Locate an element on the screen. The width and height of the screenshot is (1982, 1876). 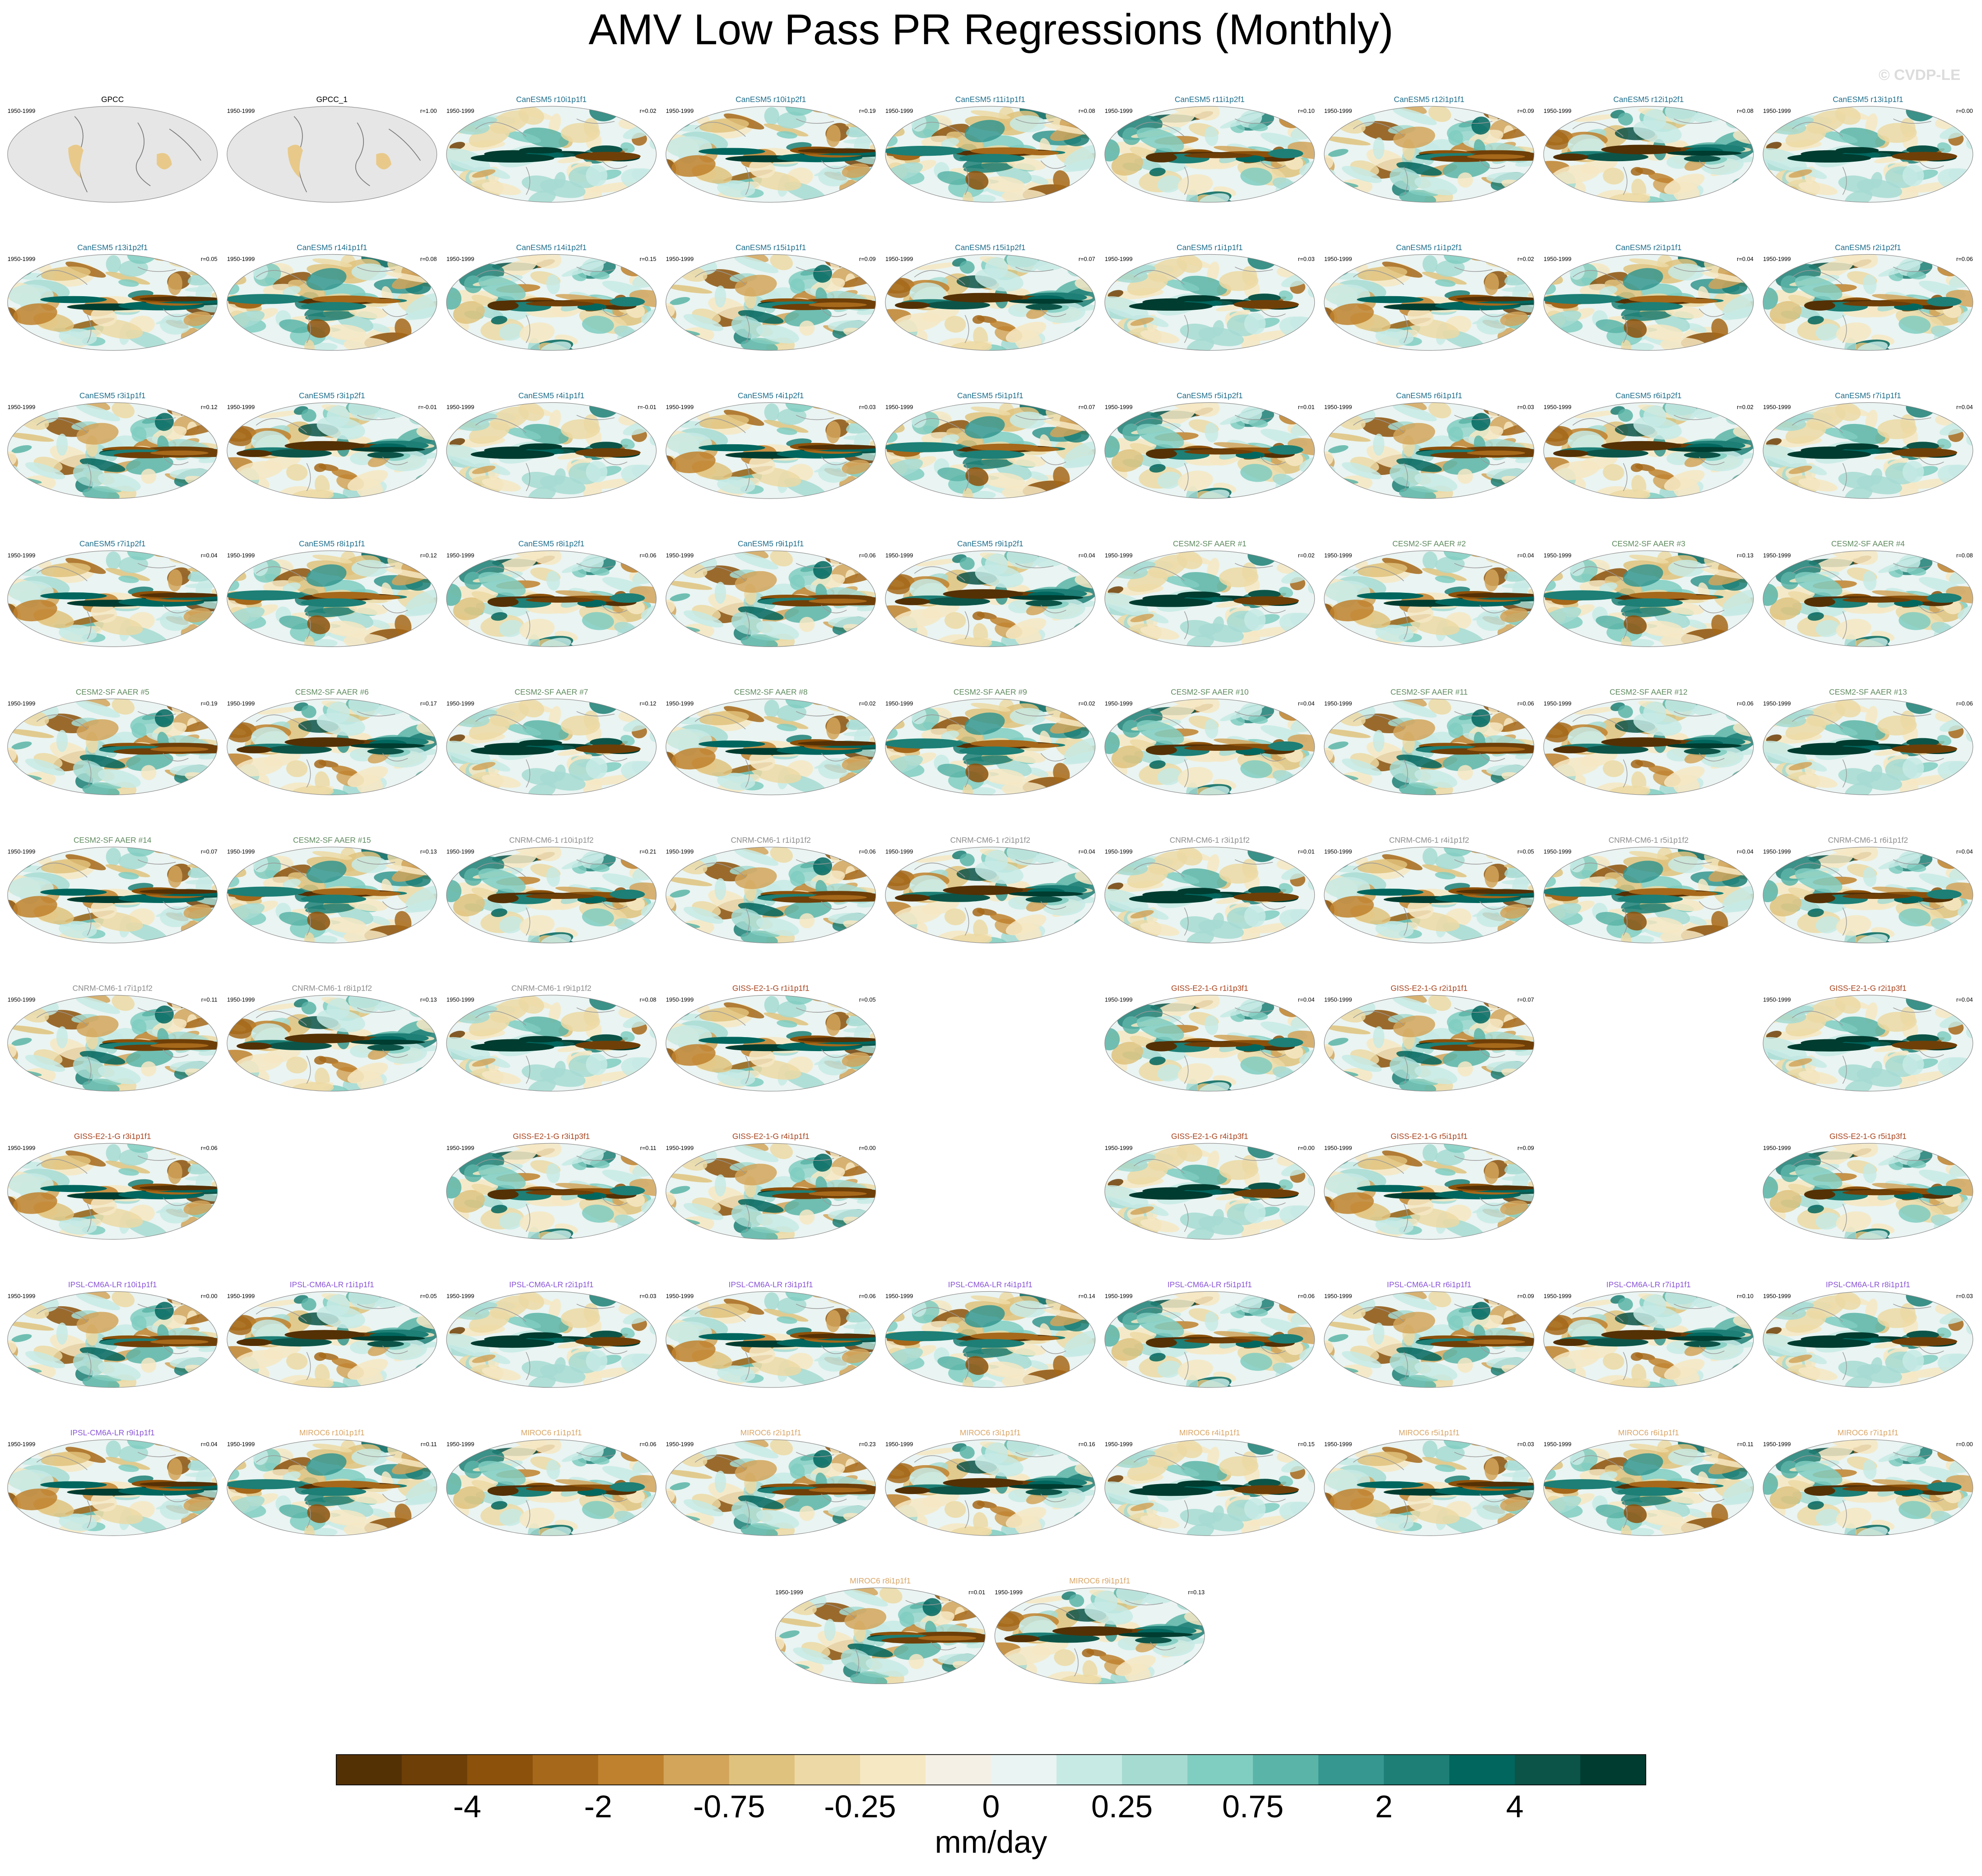
panel-r: r=0.21 is located at coordinates (648, 851).